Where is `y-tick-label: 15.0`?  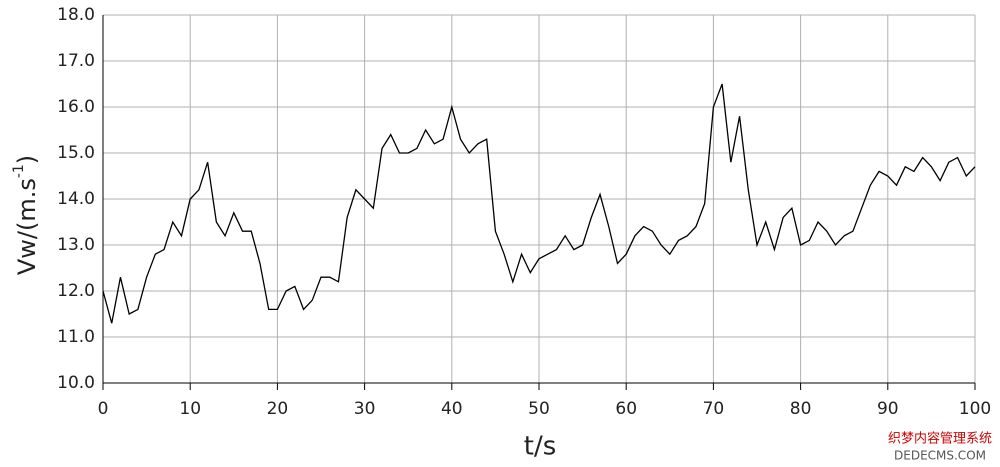 y-tick-label: 15.0 is located at coordinates (76, 153).